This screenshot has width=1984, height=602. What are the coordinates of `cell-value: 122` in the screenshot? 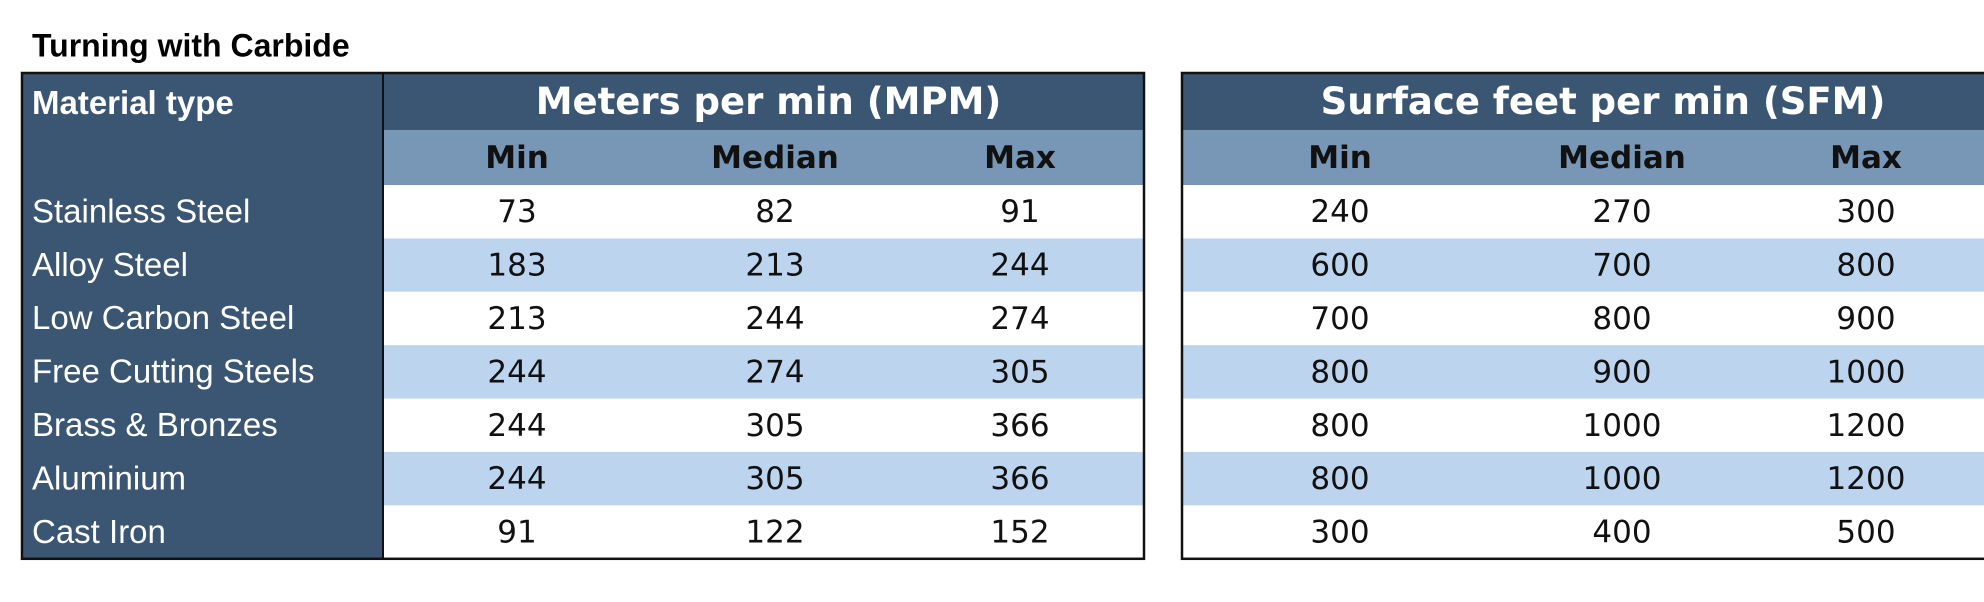 It's located at (774, 533).